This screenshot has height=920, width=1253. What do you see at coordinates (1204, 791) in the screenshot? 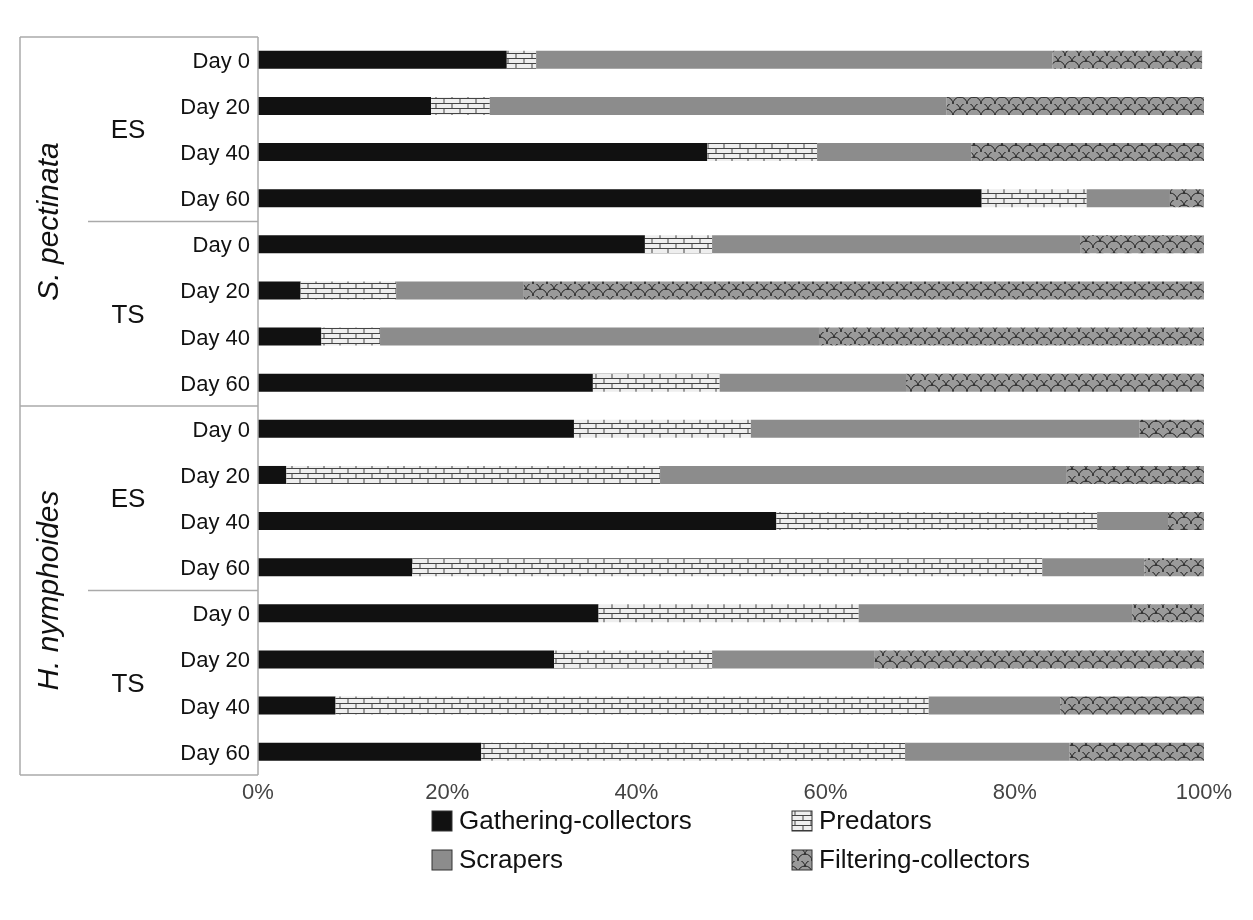
I see `x-tick-label: 100%` at bounding box center [1204, 791].